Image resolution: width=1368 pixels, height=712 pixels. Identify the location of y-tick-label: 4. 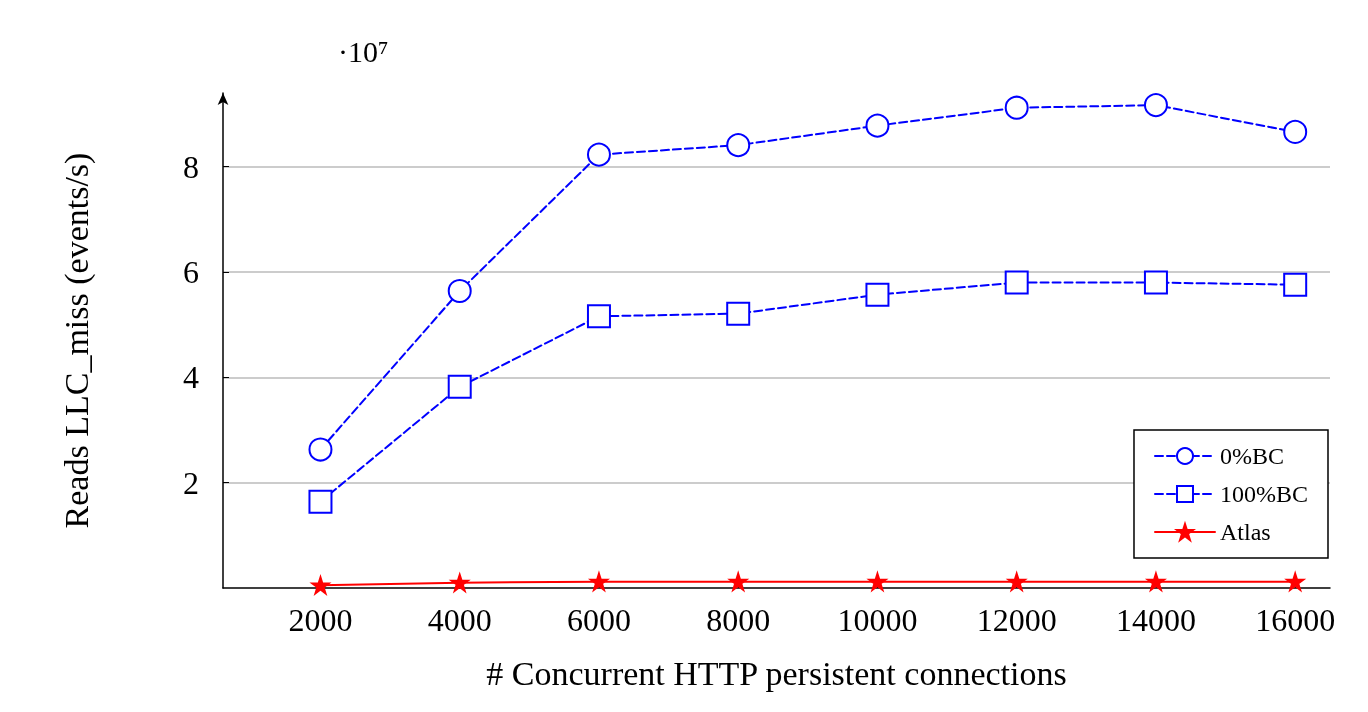
(191, 377).